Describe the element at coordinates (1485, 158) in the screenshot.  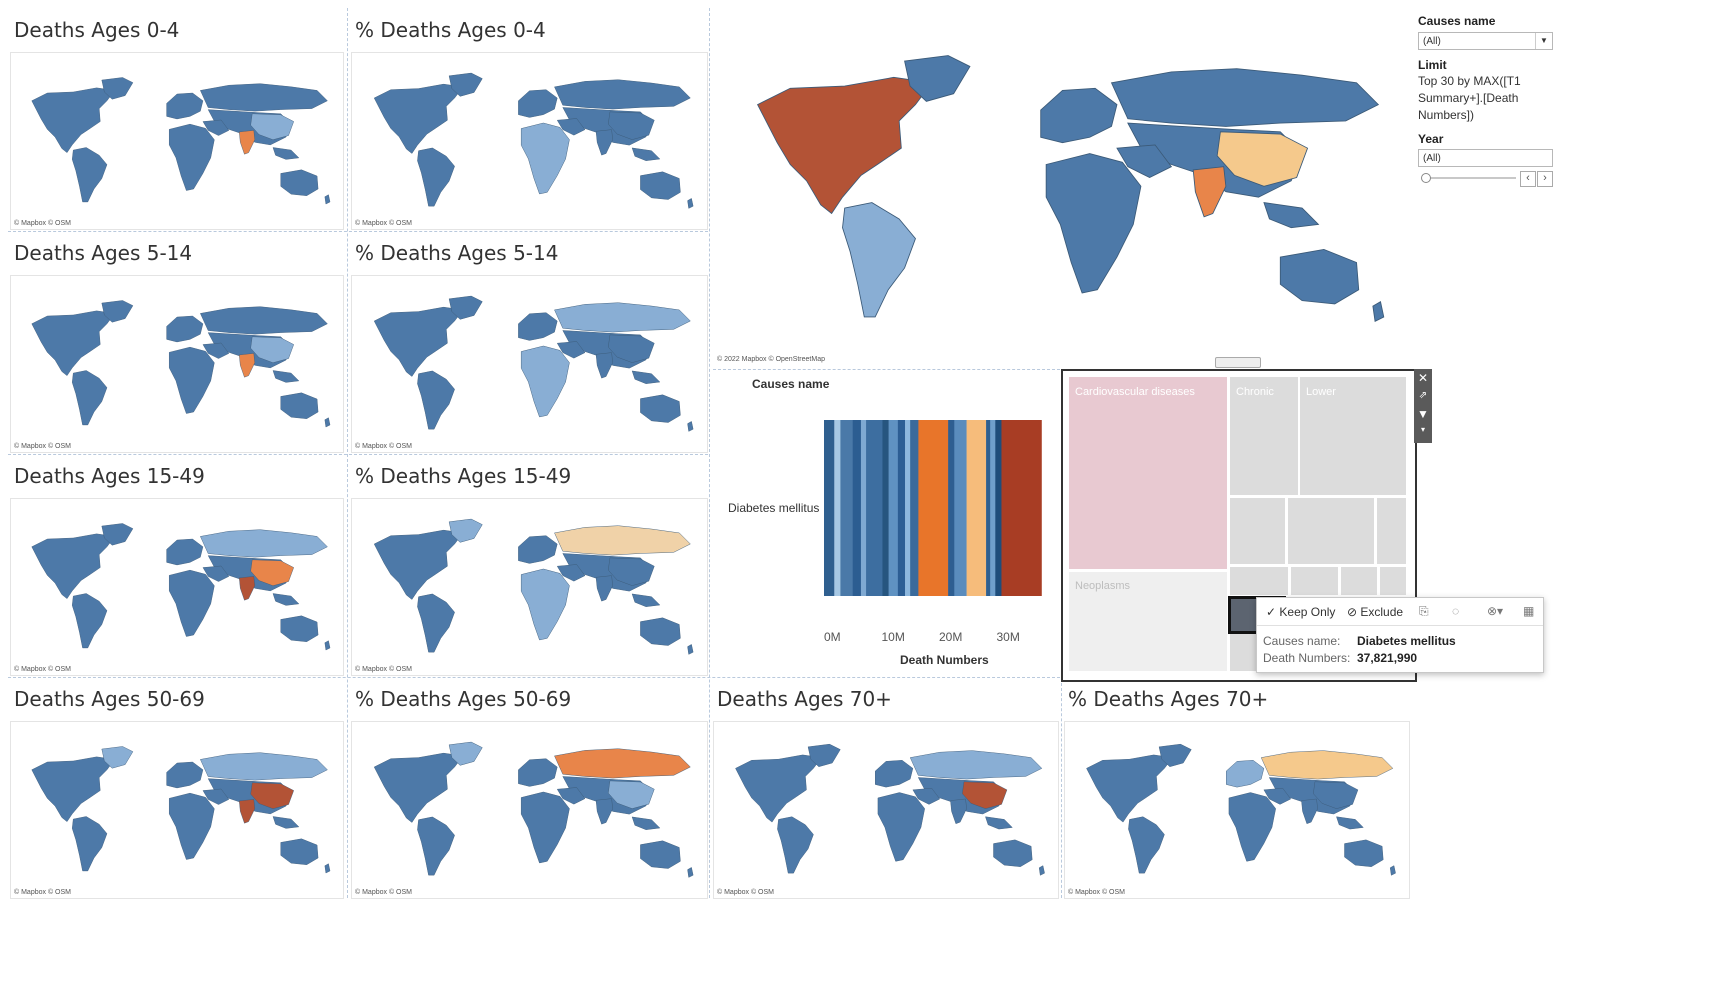
I see `year-dropdown: (All)` at that location.